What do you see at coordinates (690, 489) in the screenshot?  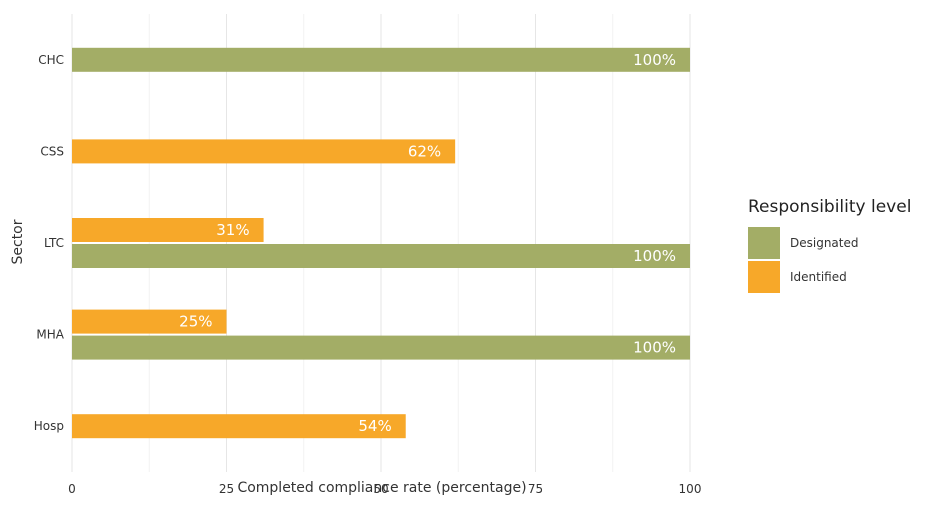 I see `x-tick-label: 100` at bounding box center [690, 489].